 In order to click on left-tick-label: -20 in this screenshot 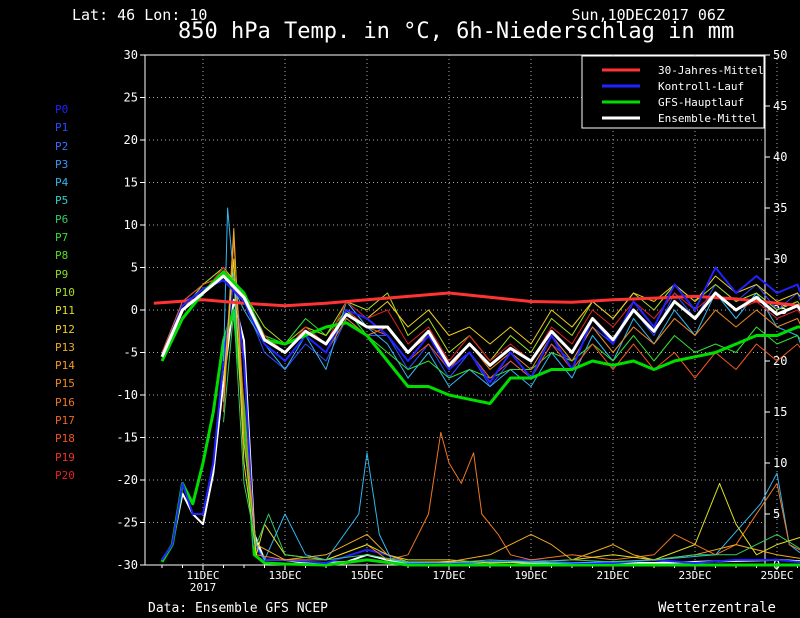, I will do `click(127, 480)`.